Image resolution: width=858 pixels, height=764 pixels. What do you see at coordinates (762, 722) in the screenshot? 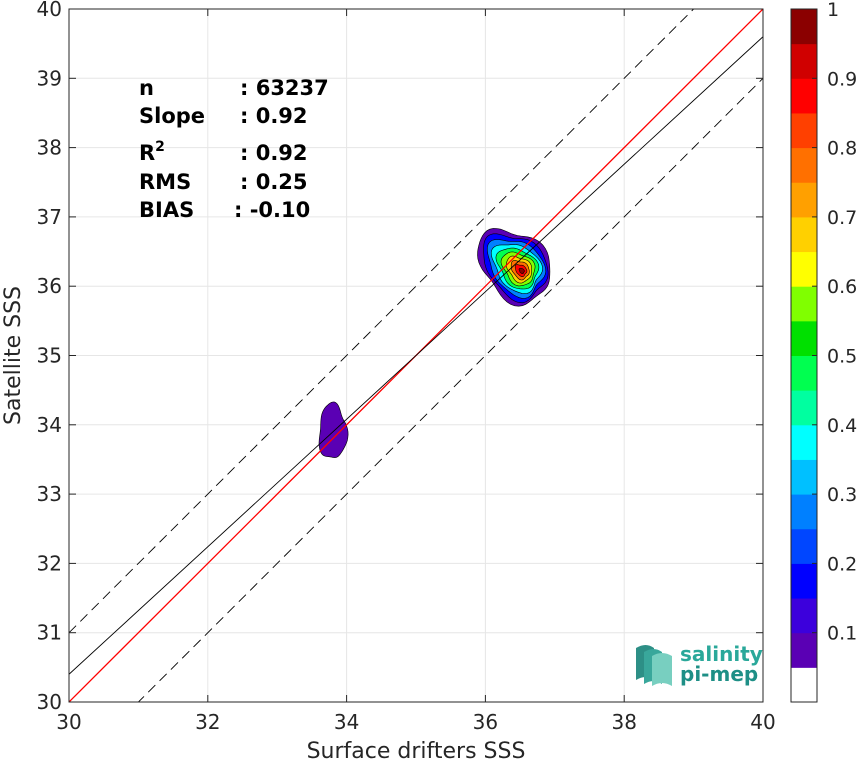
I see `x-tick-label: 40` at bounding box center [762, 722].